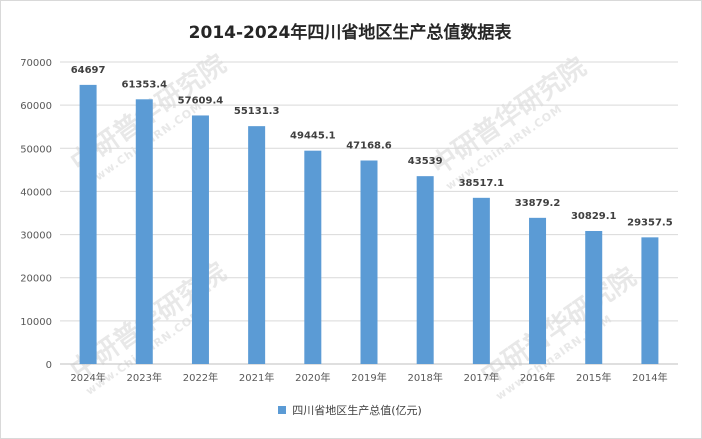  I want to click on legend-swatch, so click(282, 410).